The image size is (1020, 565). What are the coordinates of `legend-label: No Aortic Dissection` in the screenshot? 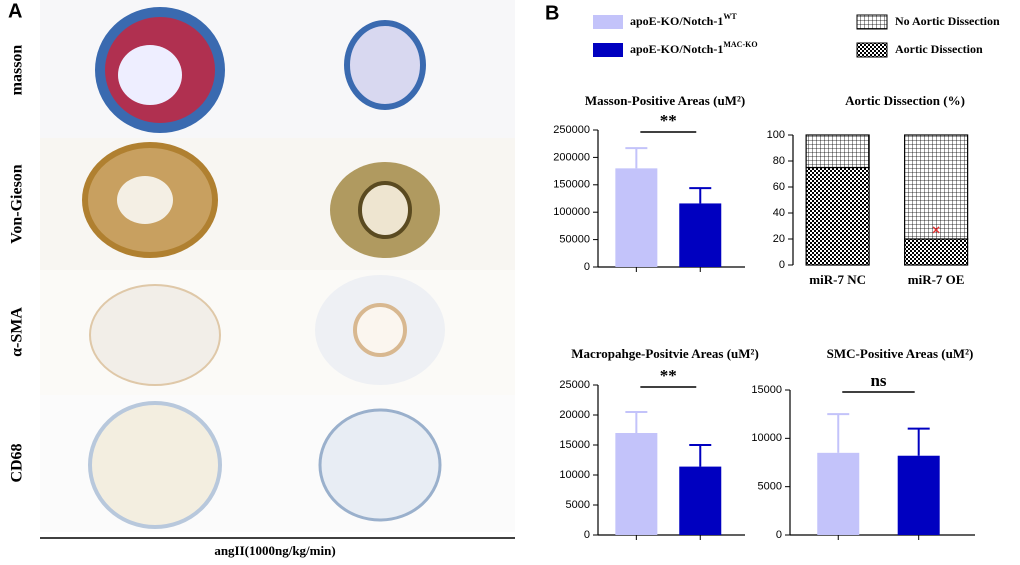 It's located at (947, 21).